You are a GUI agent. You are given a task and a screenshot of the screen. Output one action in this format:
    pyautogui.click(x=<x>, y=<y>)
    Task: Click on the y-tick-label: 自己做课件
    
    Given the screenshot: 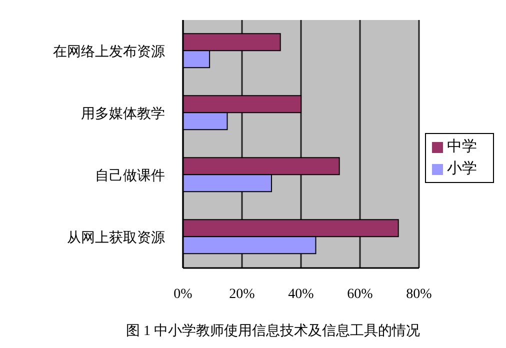 What is the action you would take?
    pyautogui.click(x=130, y=176)
    